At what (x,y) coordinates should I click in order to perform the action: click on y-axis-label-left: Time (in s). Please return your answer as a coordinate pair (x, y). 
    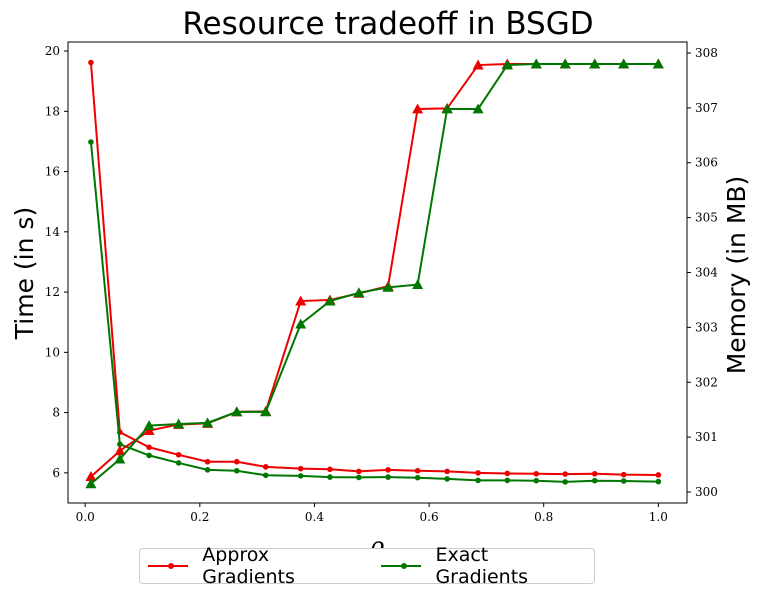
    Looking at the image, I should click on (24, 273).